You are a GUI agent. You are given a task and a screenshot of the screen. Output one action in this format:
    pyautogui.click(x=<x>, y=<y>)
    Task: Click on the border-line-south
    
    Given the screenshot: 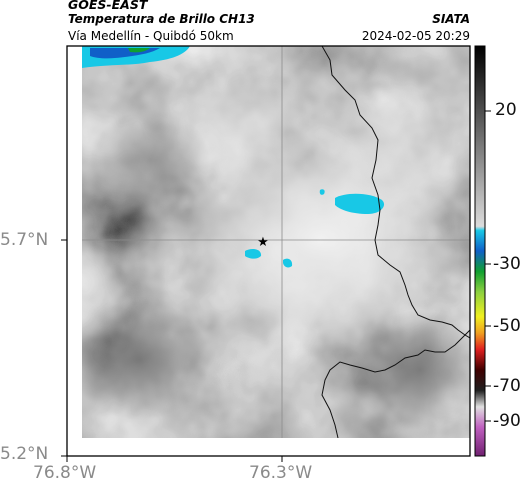 What is the action you would take?
    pyautogui.click(x=395, y=383)
    